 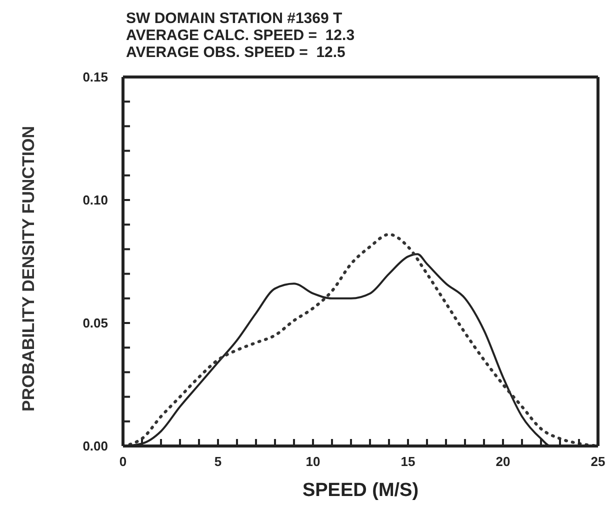 I want to click on x-tick-label: 0, so click(x=123, y=462).